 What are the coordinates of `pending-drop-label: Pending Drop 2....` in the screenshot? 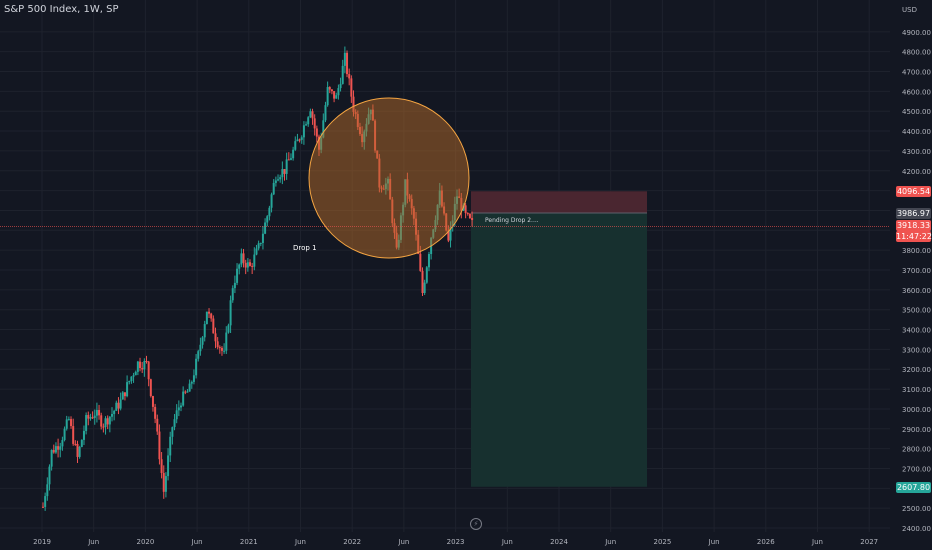 It's located at (512, 221).